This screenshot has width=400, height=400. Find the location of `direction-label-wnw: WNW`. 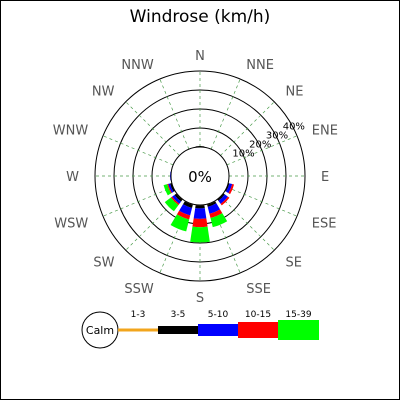

direction-label-wnw: WNW is located at coordinates (71, 131).